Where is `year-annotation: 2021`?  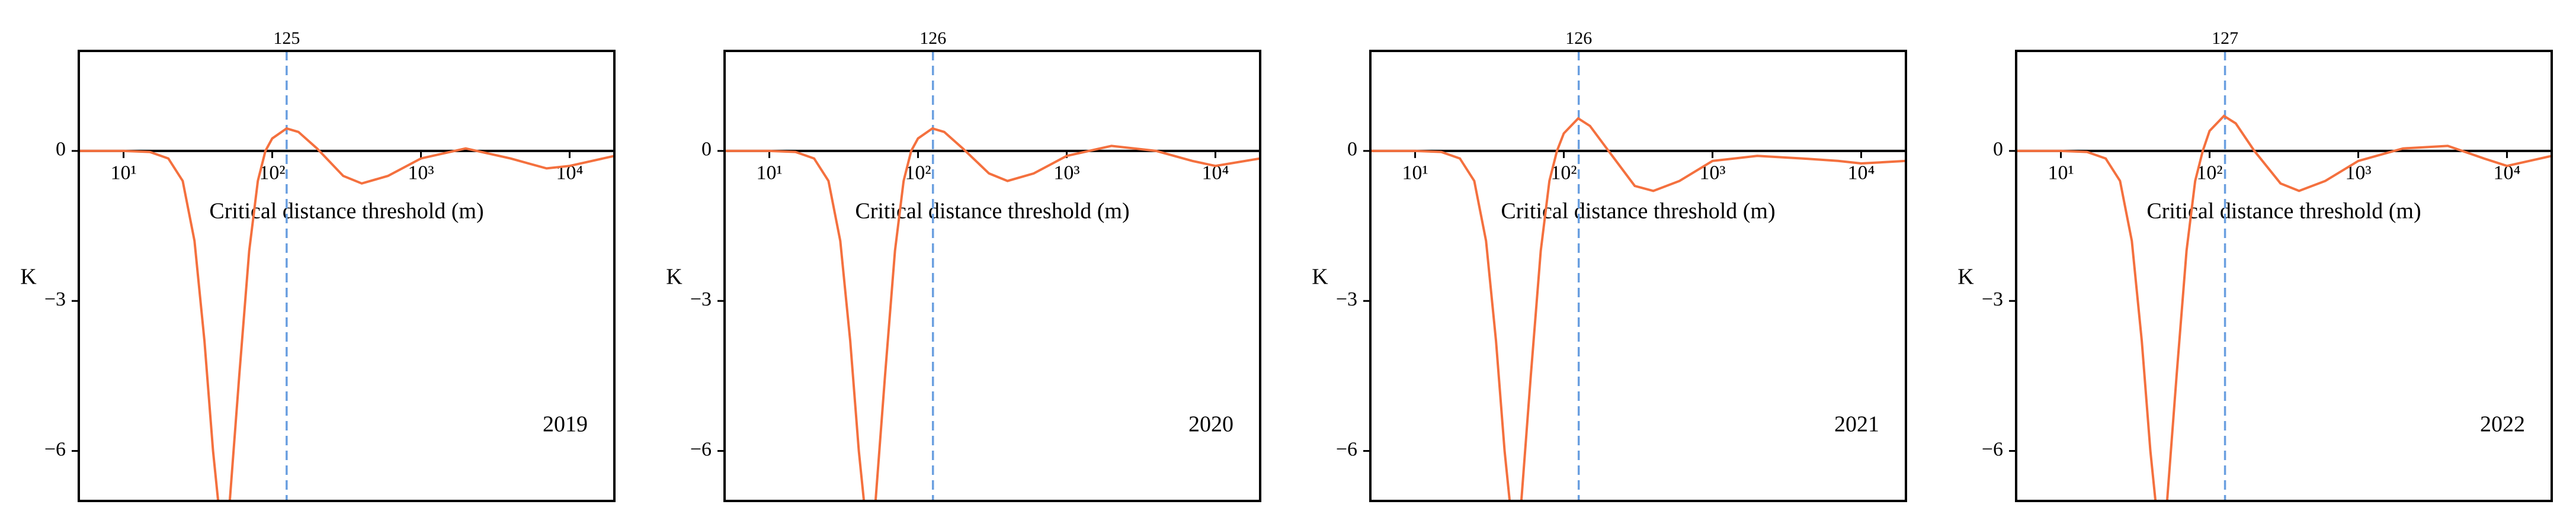
year-annotation: 2021 is located at coordinates (1856, 424).